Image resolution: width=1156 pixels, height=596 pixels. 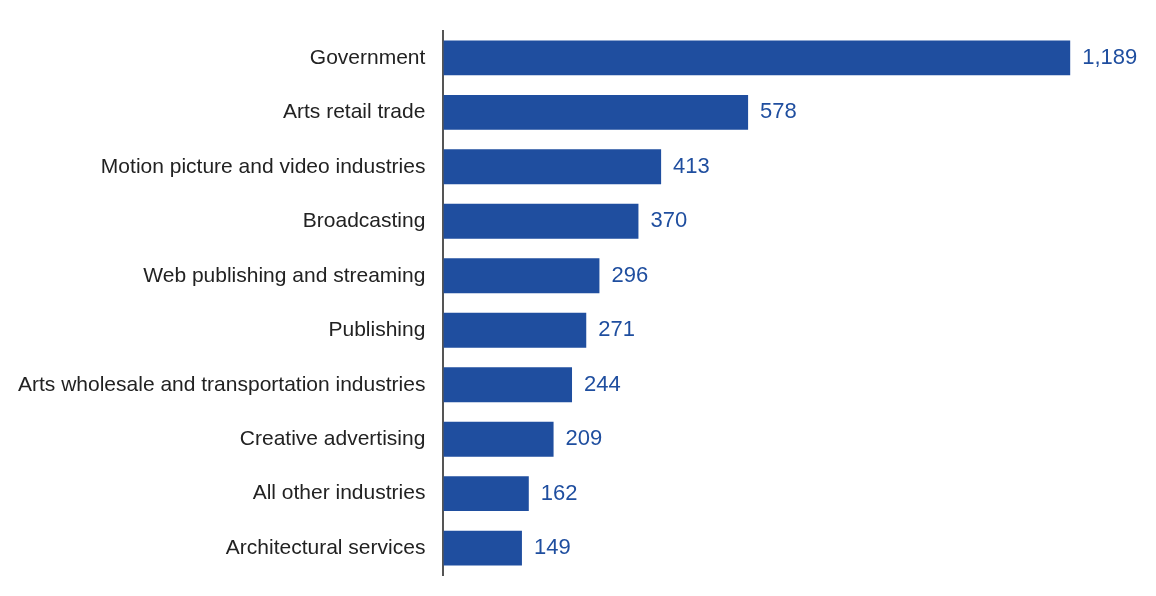 I want to click on data-label: 209, so click(x=584, y=438).